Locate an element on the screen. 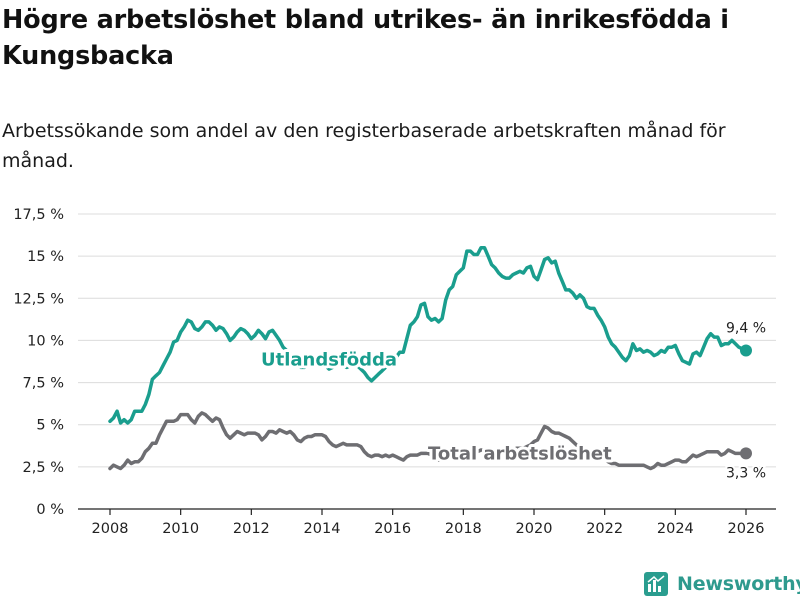 The width and height of the screenshot is (800, 600). y-tick-label: 10 % is located at coordinates (45, 341).